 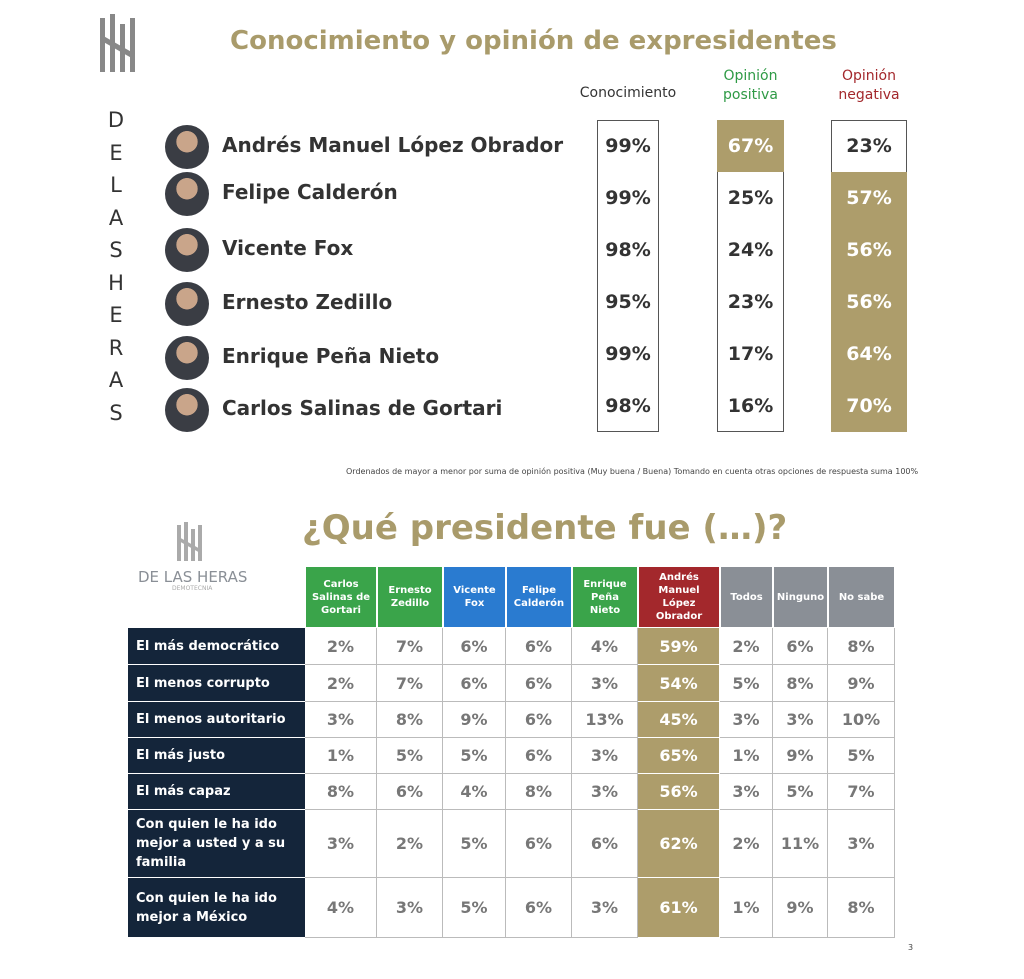 What do you see at coordinates (307, 302) in the screenshot?
I see `president-name: Ernesto Zedillo` at bounding box center [307, 302].